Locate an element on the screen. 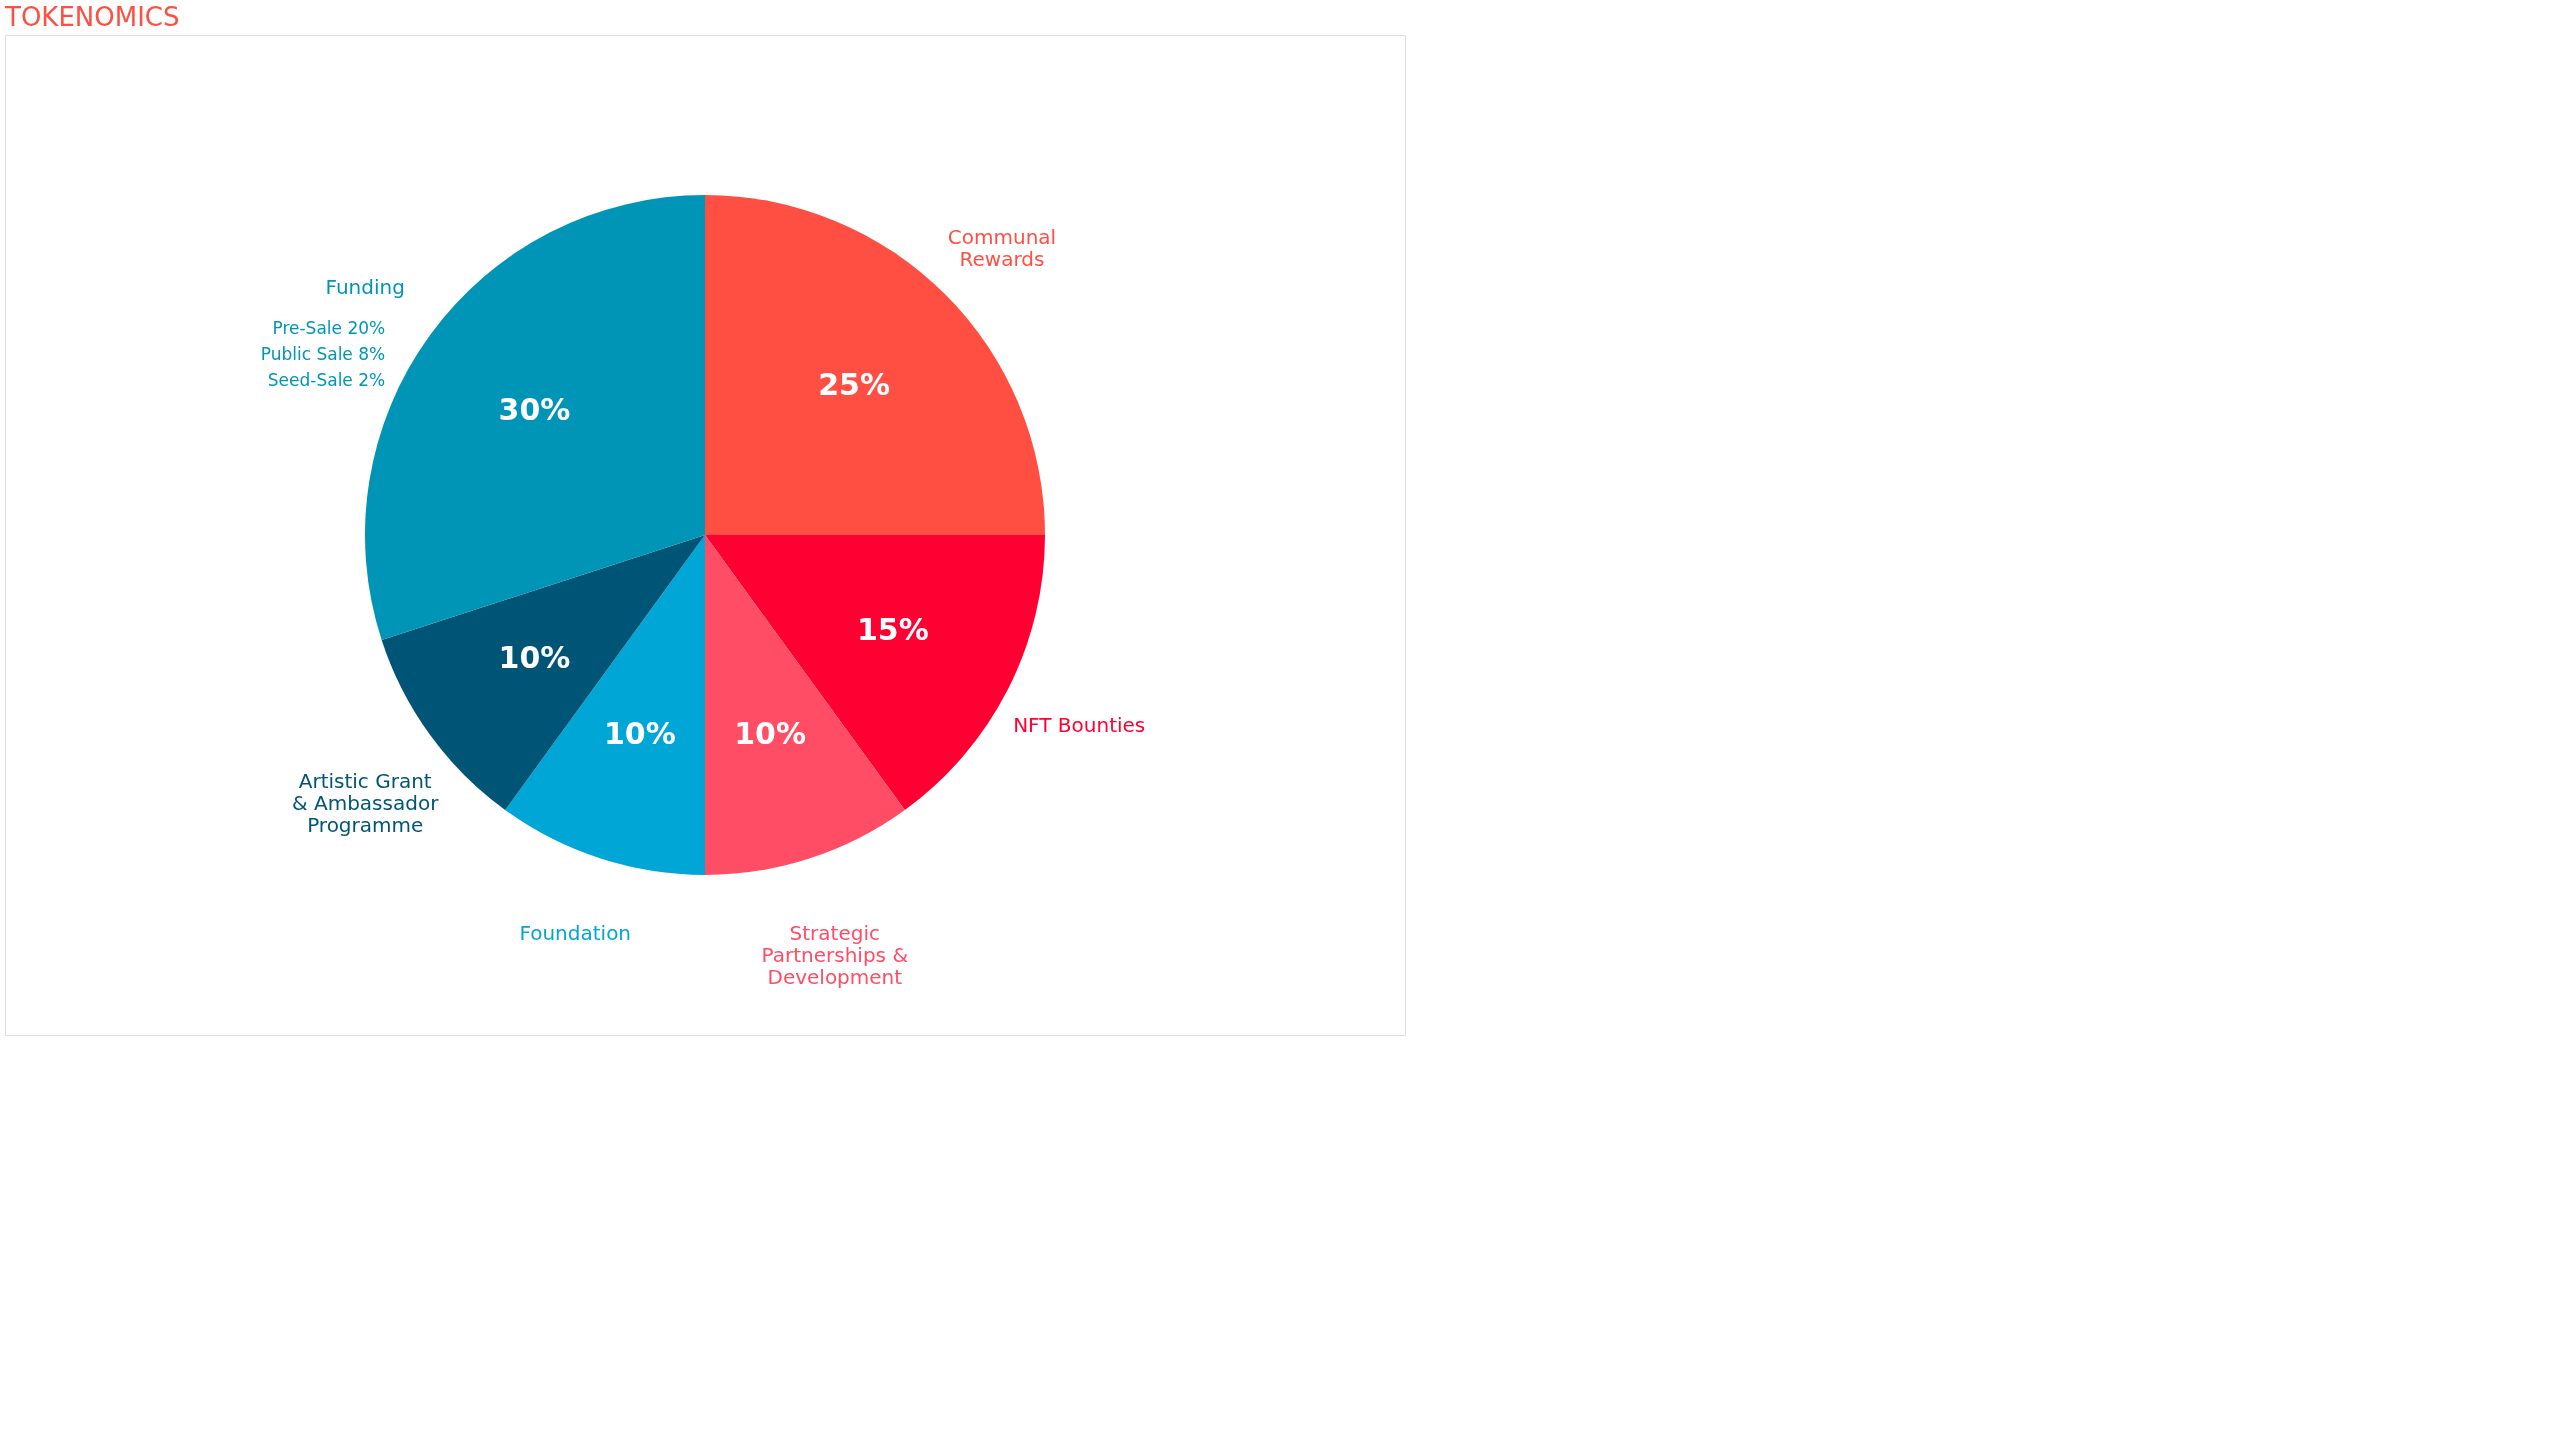 The width and height of the screenshot is (2560, 1440). text: Pre-Sale 20% is located at coordinates (329, 328).